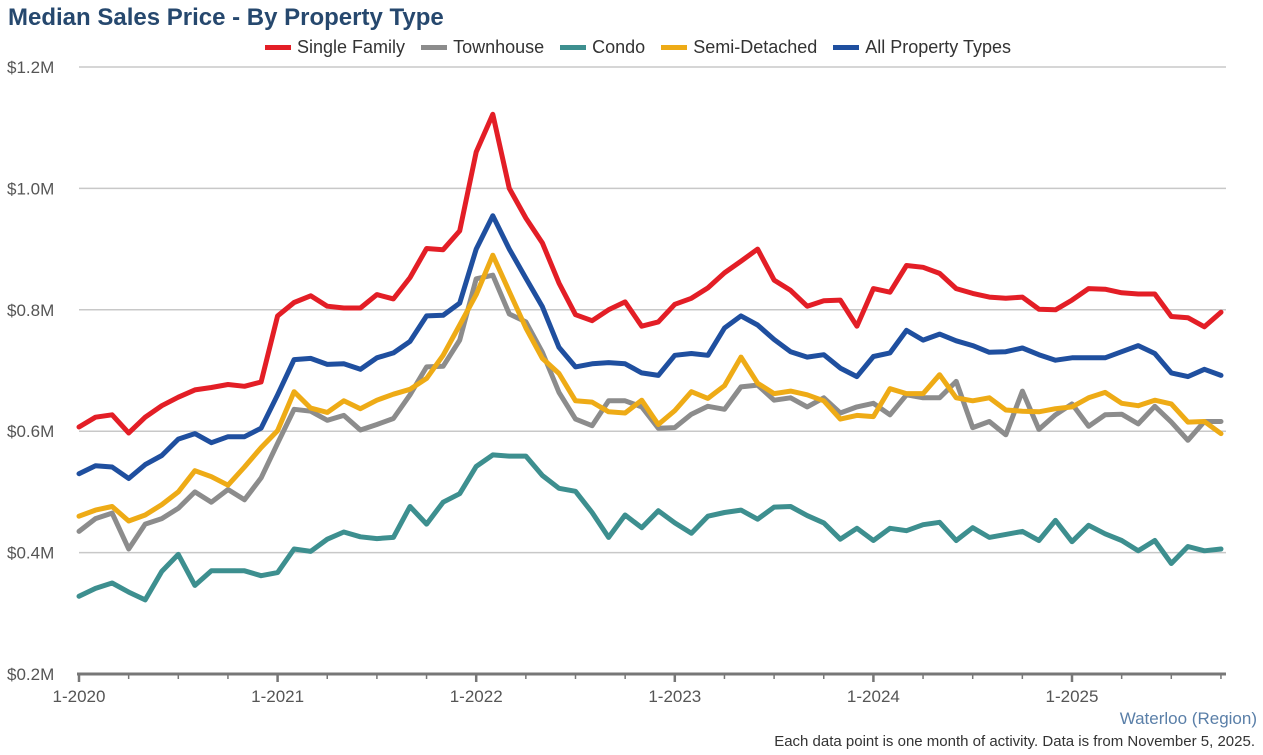 The height and width of the screenshot is (755, 1263). What do you see at coordinates (938, 47) in the screenshot?
I see `legend-label-all-property-types: All Property Types` at bounding box center [938, 47].